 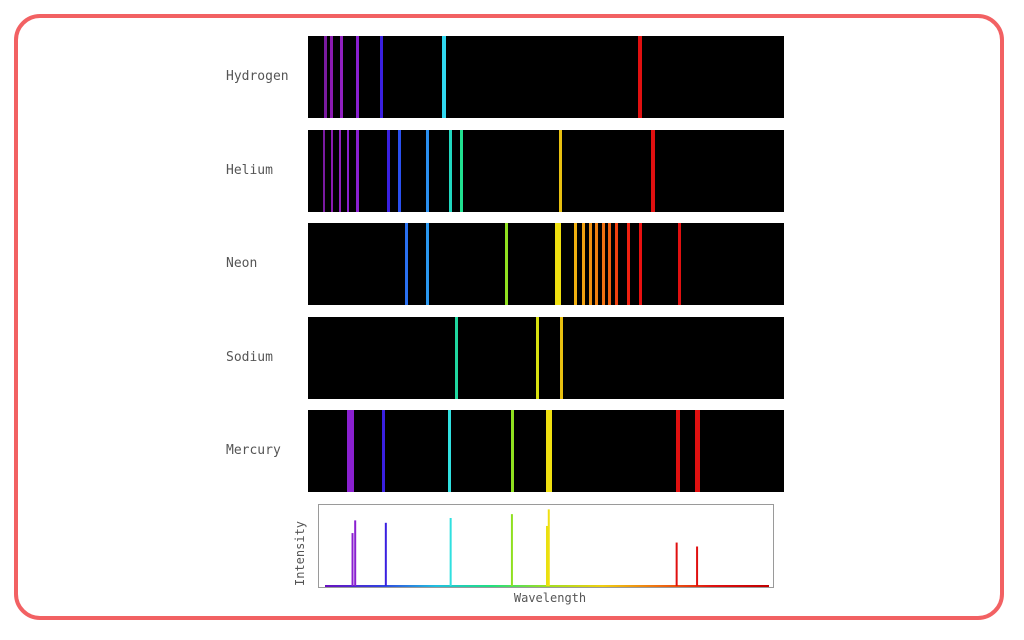 I want to click on spectrum-strip-sodium, so click(x=546, y=358).